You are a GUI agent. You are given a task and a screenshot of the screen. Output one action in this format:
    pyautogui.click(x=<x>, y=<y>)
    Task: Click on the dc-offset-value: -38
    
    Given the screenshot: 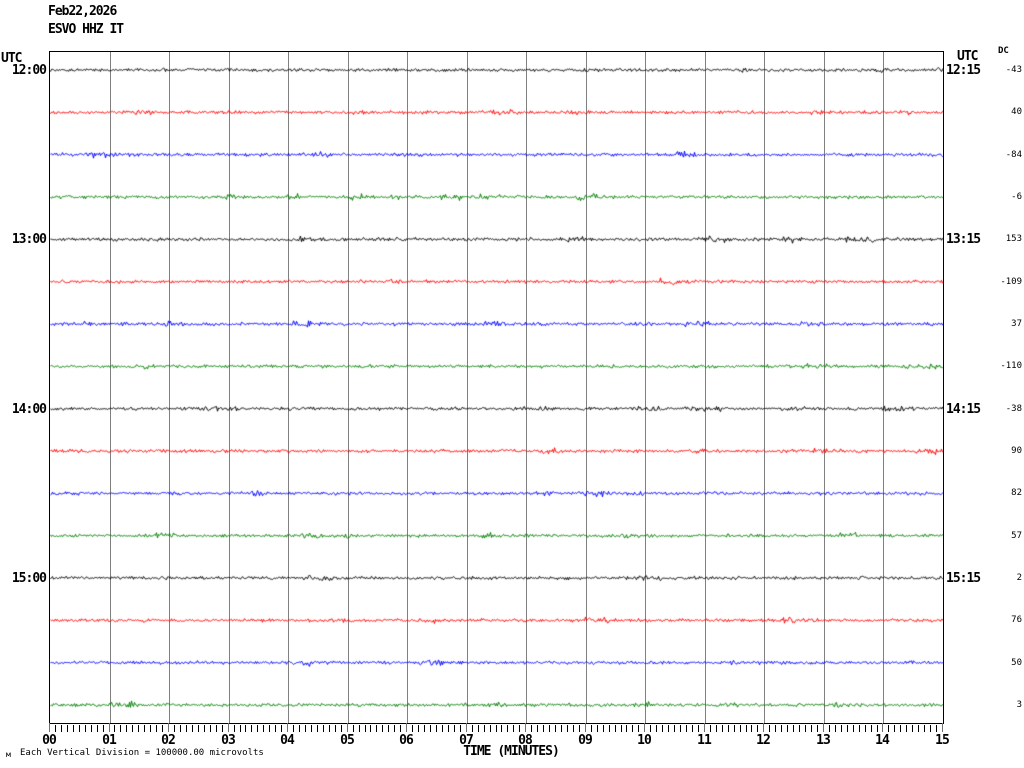 What is the action you would take?
    pyautogui.click(x=1013, y=409)
    